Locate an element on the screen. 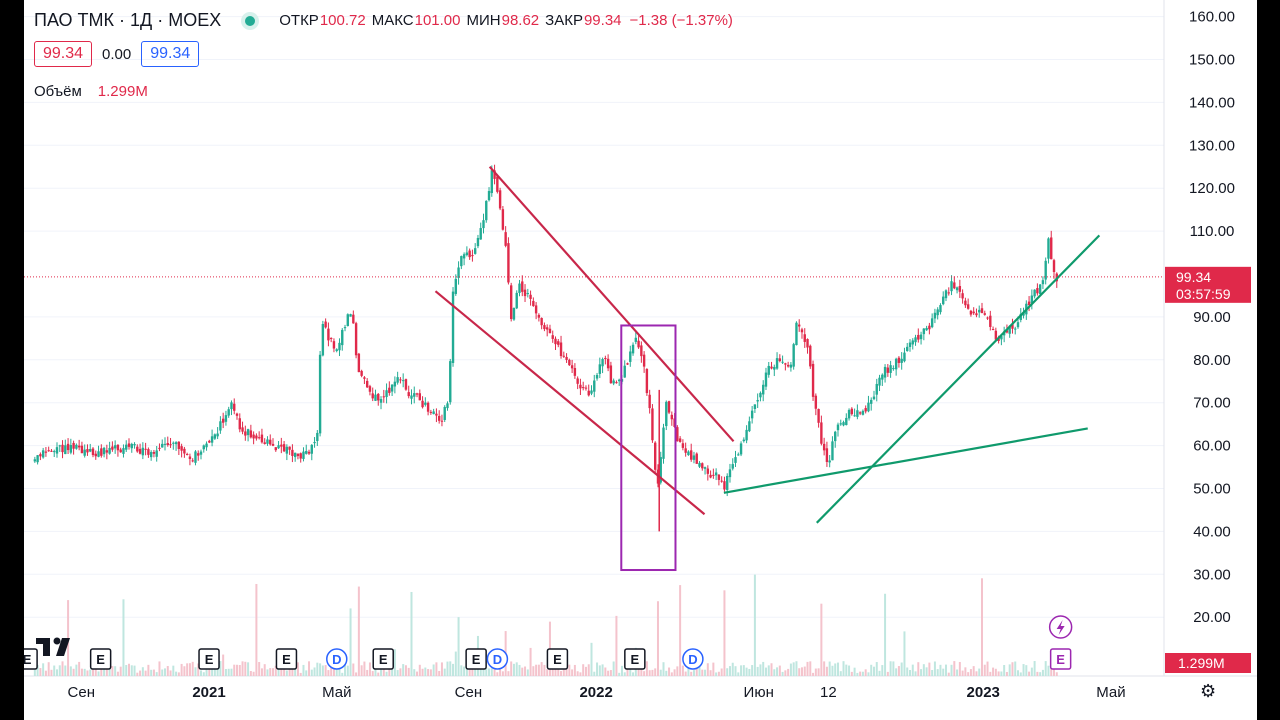  tradingview-logo-icon is located at coordinates (57, 647).